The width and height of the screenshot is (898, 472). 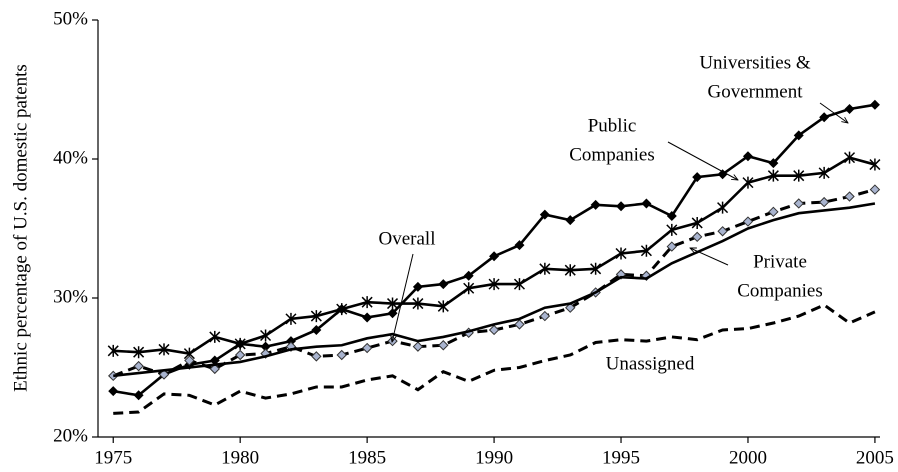 What do you see at coordinates (70, 18) in the screenshot?
I see `y-tick-label: 50%` at bounding box center [70, 18].